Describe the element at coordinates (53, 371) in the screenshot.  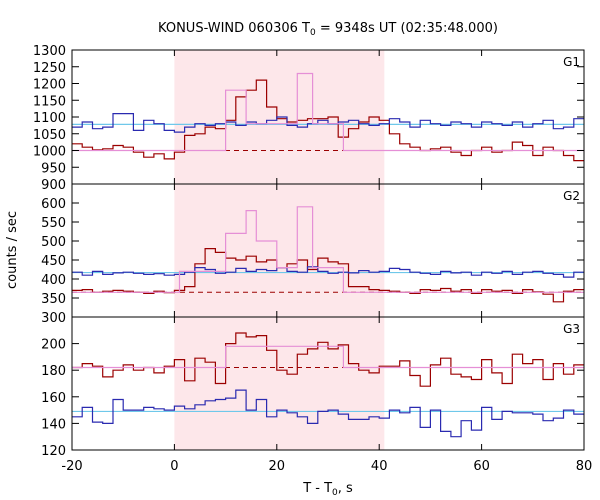
I see `g3-y-tick-label: 180` at that location.